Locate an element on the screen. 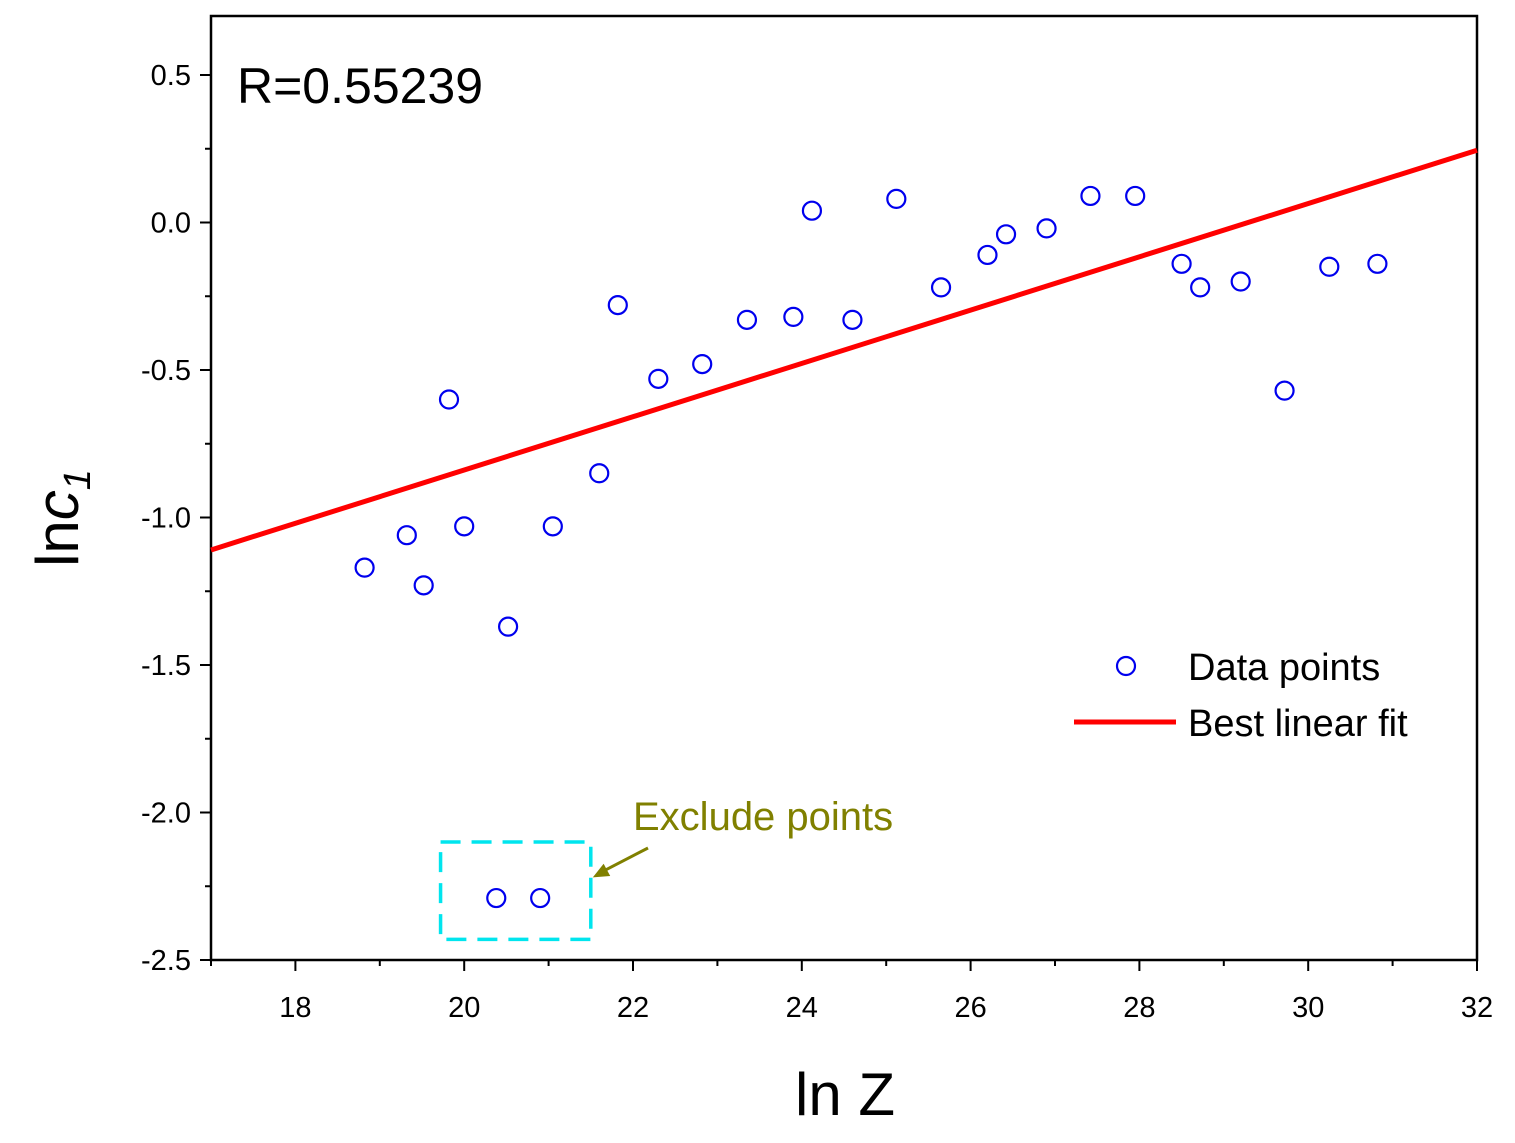 The height and width of the screenshot is (1143, 1515). exclude-box is located at coordinates (515, 891).